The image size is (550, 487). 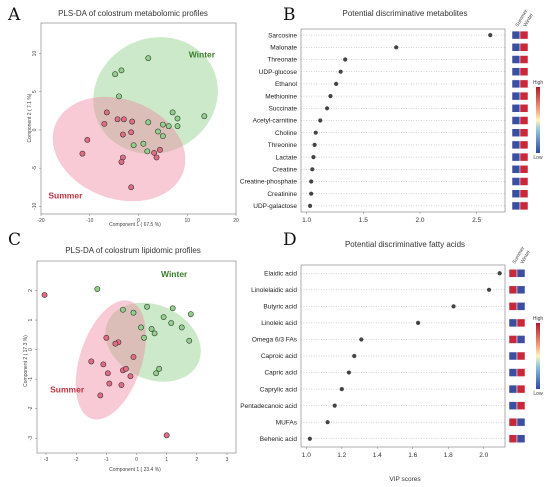 I want to click on chart-c-y-tick-label: -3, so click(x=31, y=438).